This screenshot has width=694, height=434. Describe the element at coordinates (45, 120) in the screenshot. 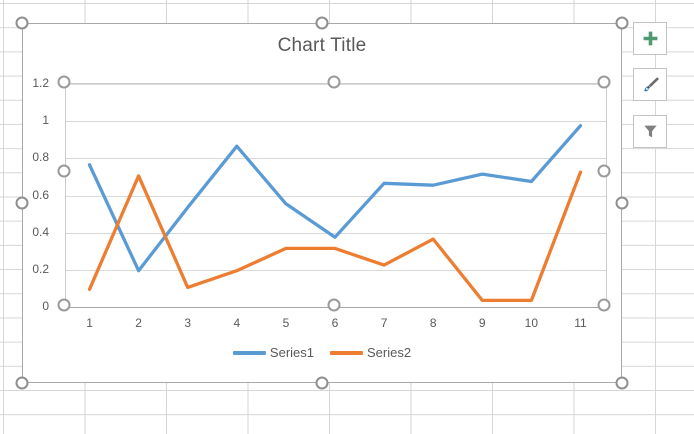

I see `y-axis-label: 1` at that location.